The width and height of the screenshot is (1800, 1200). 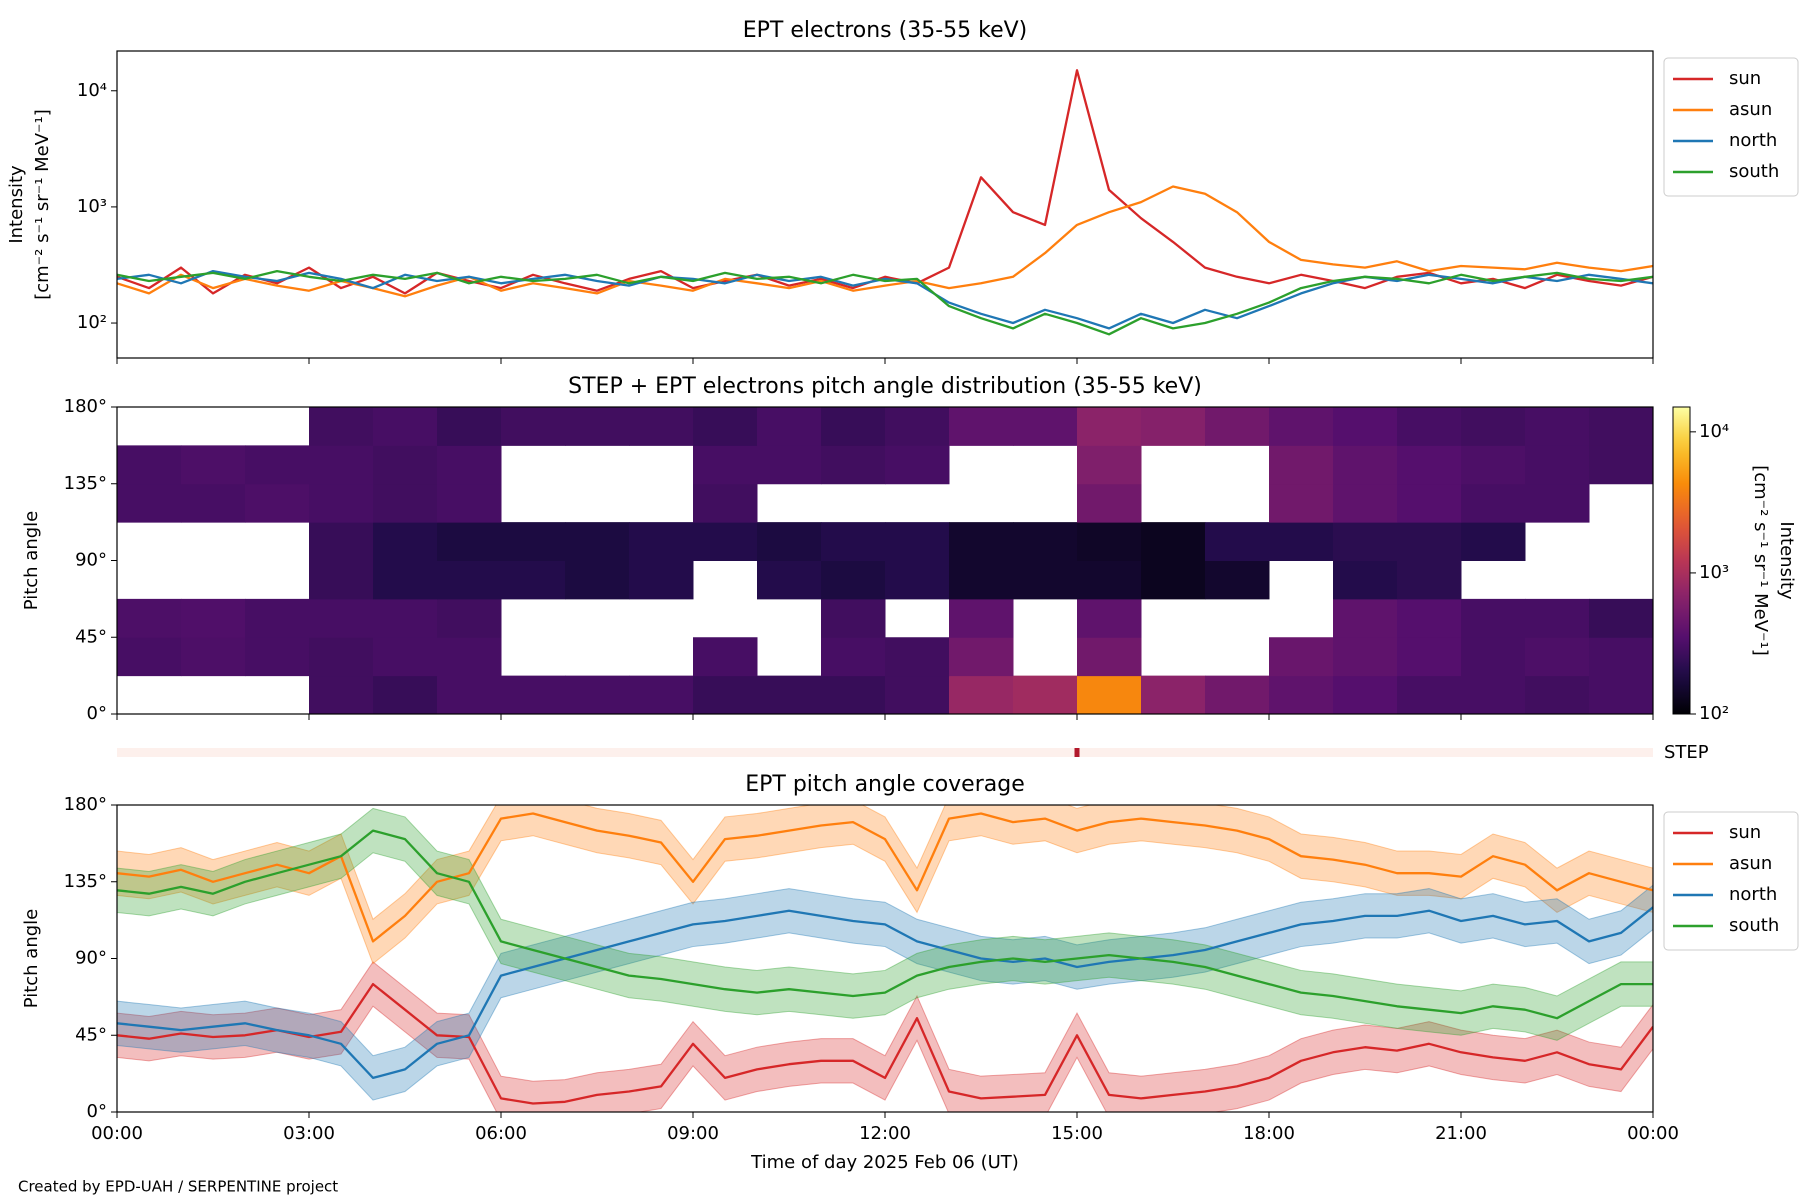 What do you see at coordinates (693, 1133) in the screenshot?
I see `x-tick-label: 09:00` at bounding box center [693, 1133].